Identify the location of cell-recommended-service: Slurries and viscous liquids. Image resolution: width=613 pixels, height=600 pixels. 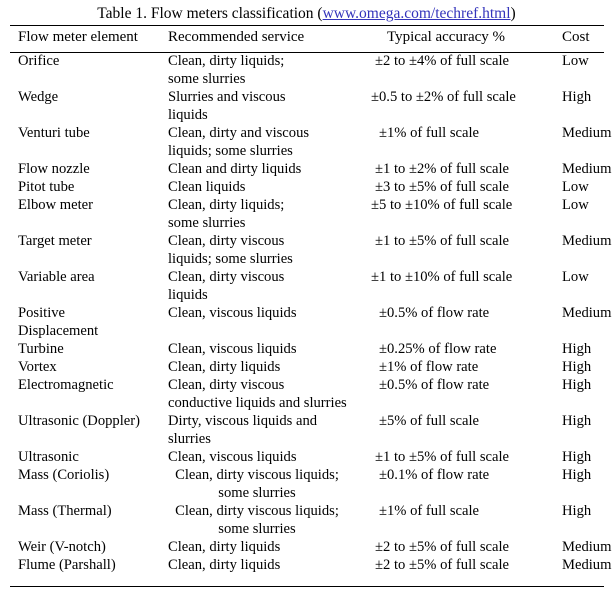
(257, 106).